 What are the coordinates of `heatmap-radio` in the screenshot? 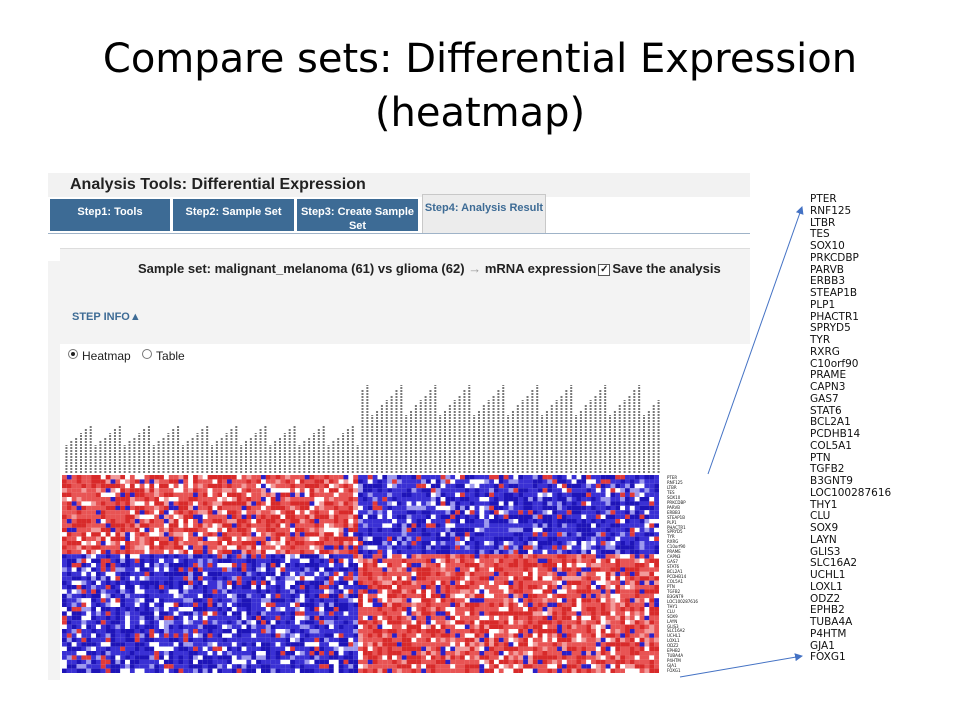 It's located at (73, 354).